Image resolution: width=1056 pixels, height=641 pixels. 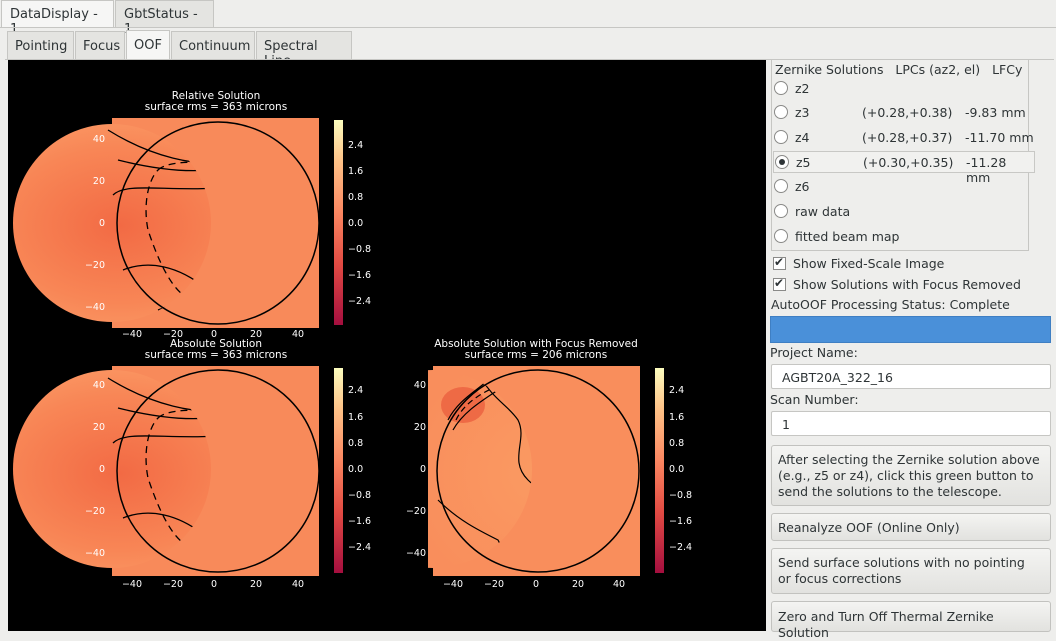 I want to click on zernike-lpc: (+0.30,+0.35), so click(x=908, y=162).